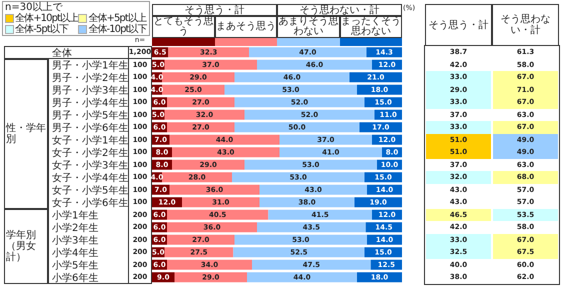  I want to click on category-label: 女子・小学1年生, so click(90, 140).